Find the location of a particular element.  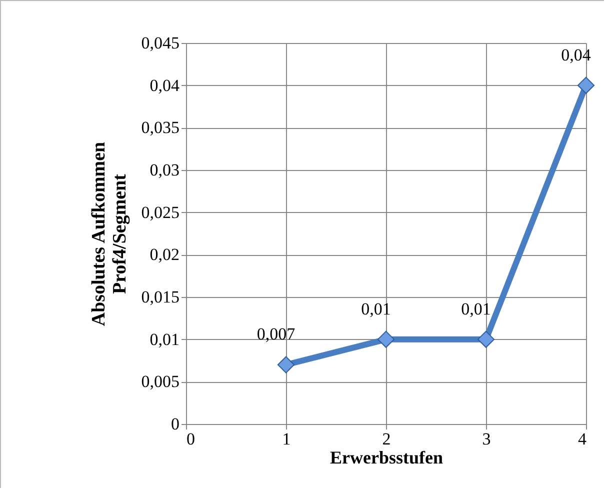

y-tick-label: 0,02 is located at coordinates (165, 254).